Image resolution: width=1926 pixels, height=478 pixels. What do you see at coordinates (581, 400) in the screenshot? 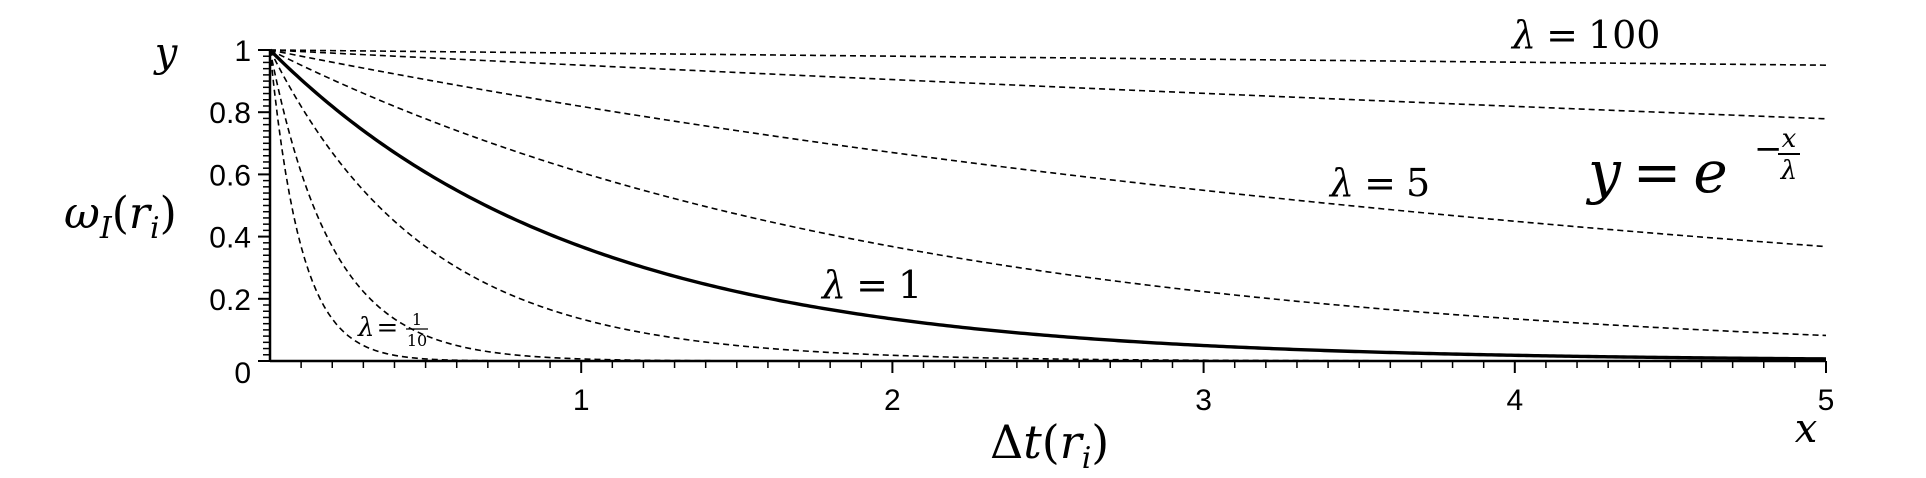
I see `x-tick-label: 1` at bounding box center [581, 400].